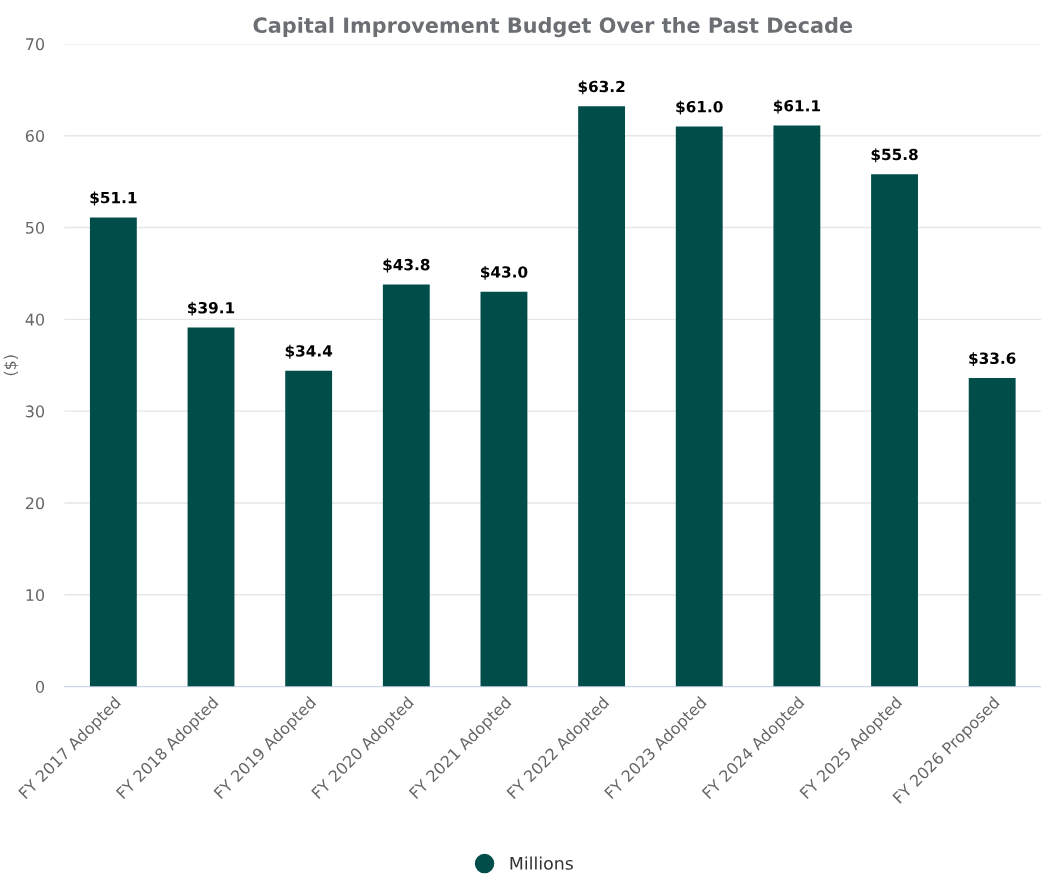 The image size is (1041, 878). Describe the element at coordinates (35, 411) in the screenshot. I see `y-tick-label: 30` at that location.